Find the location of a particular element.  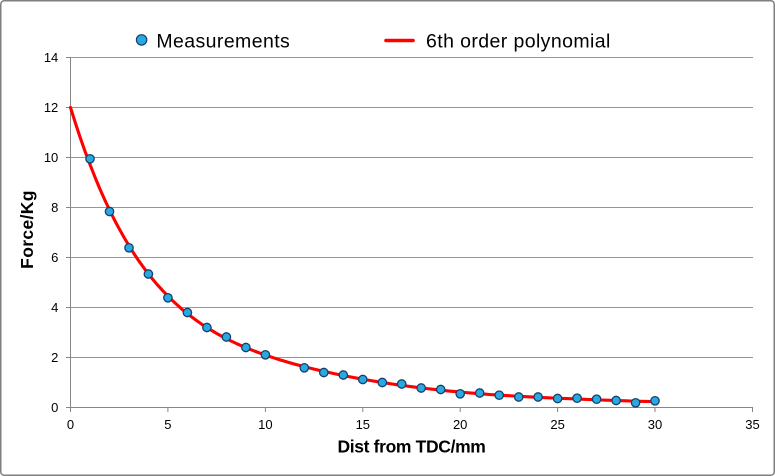

svg-text: Measurements is located at coordinates (223, 41).